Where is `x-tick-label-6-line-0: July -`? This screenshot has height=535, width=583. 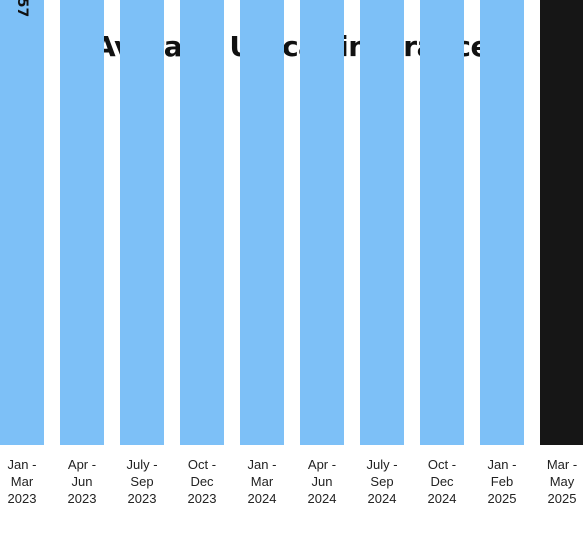 x-tick-label-6-line-0: July - is located at coordinates (381, 464).